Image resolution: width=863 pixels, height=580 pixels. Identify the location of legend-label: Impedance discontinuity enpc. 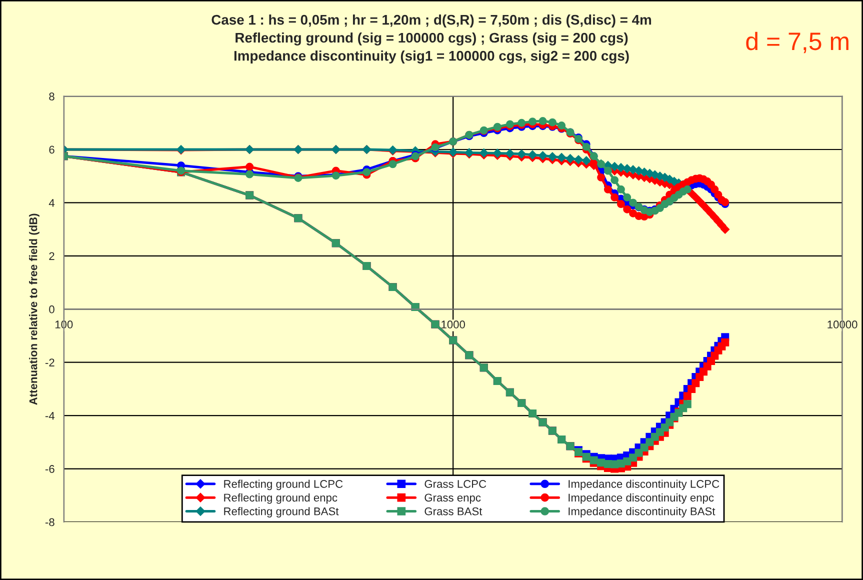
(641, 498).